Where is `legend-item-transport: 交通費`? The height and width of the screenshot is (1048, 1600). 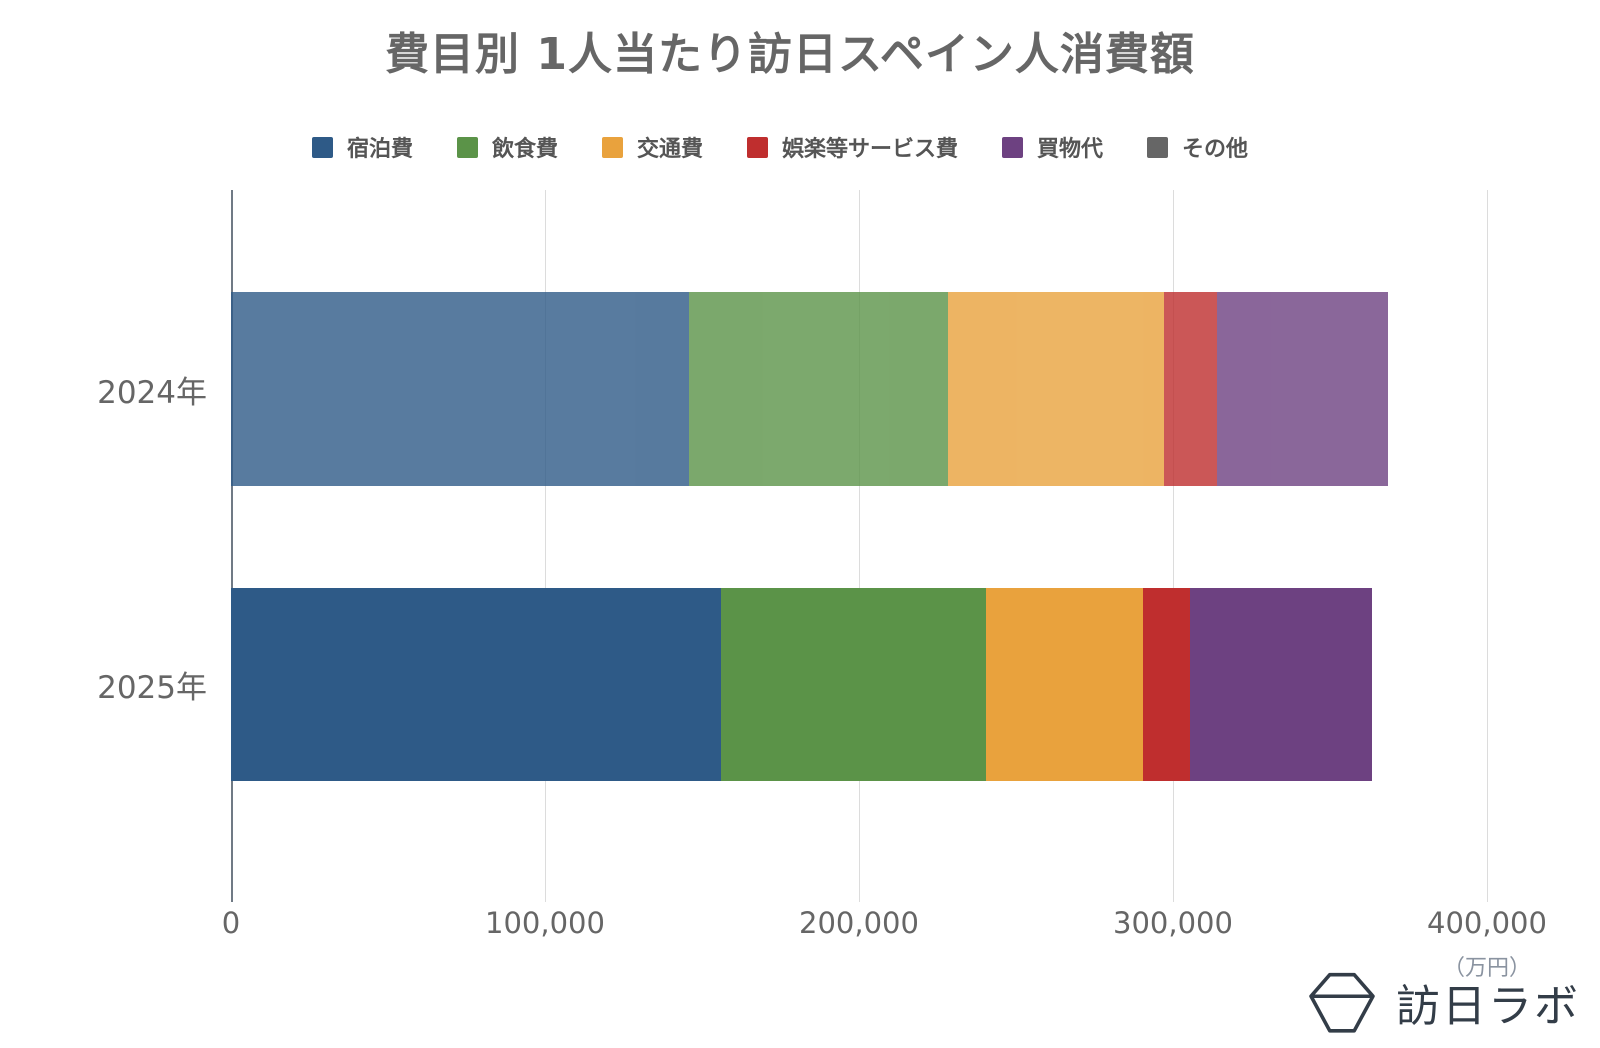 legend-item-transport: 交通費 is located at coordinates (652, 147).